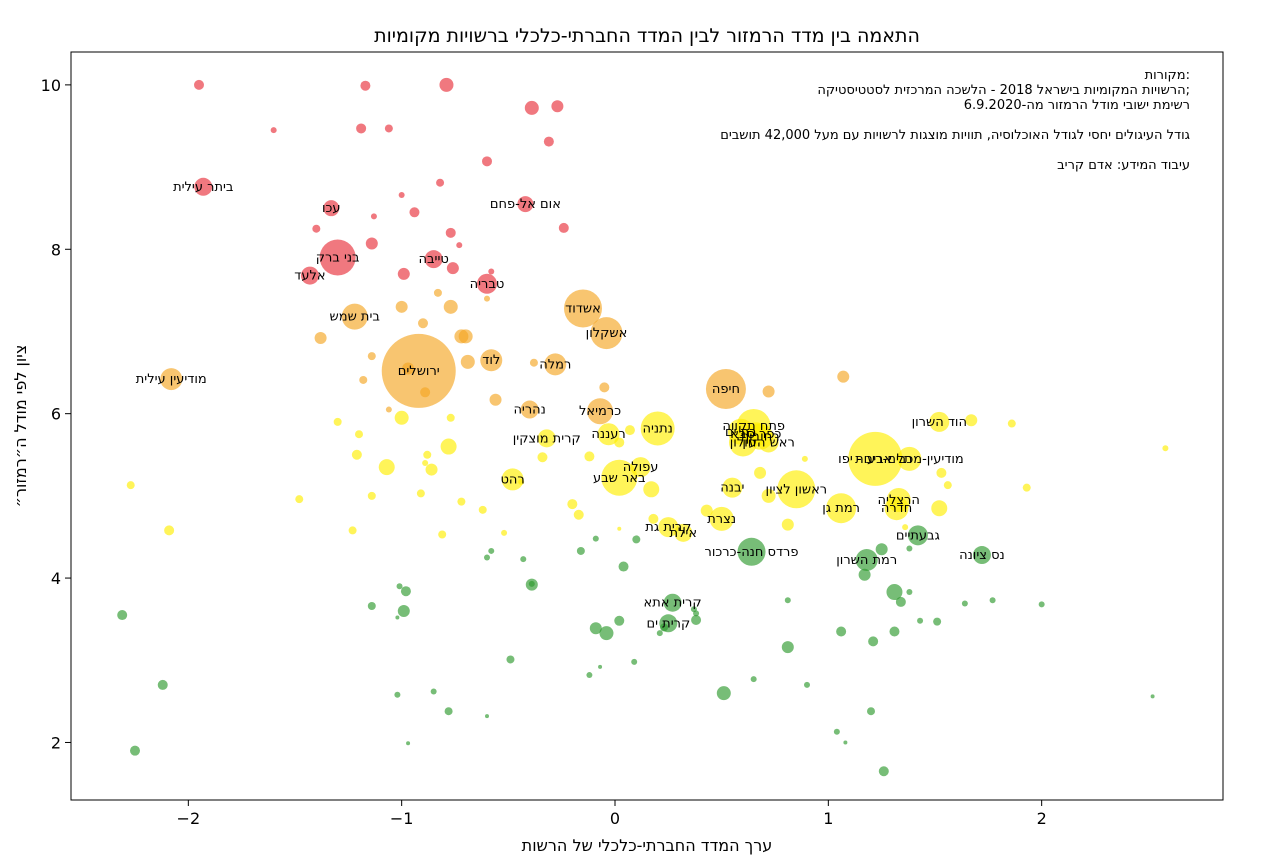 This screenshot has height=866, width=1280. Describe the element at coordinates (1167, 75) in the screenshot. I see `annotation-line: מקורות:` at that location.